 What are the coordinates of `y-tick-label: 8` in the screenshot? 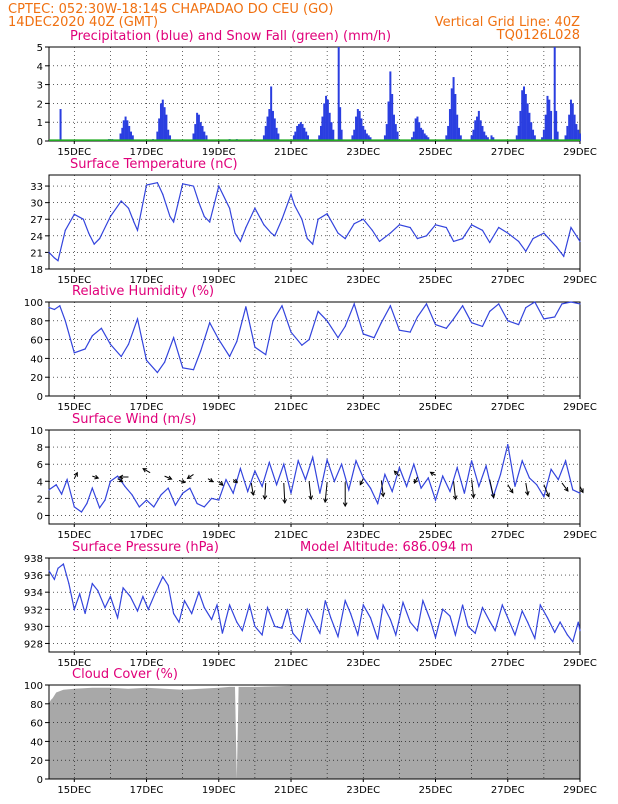 It's located at (40, 448).